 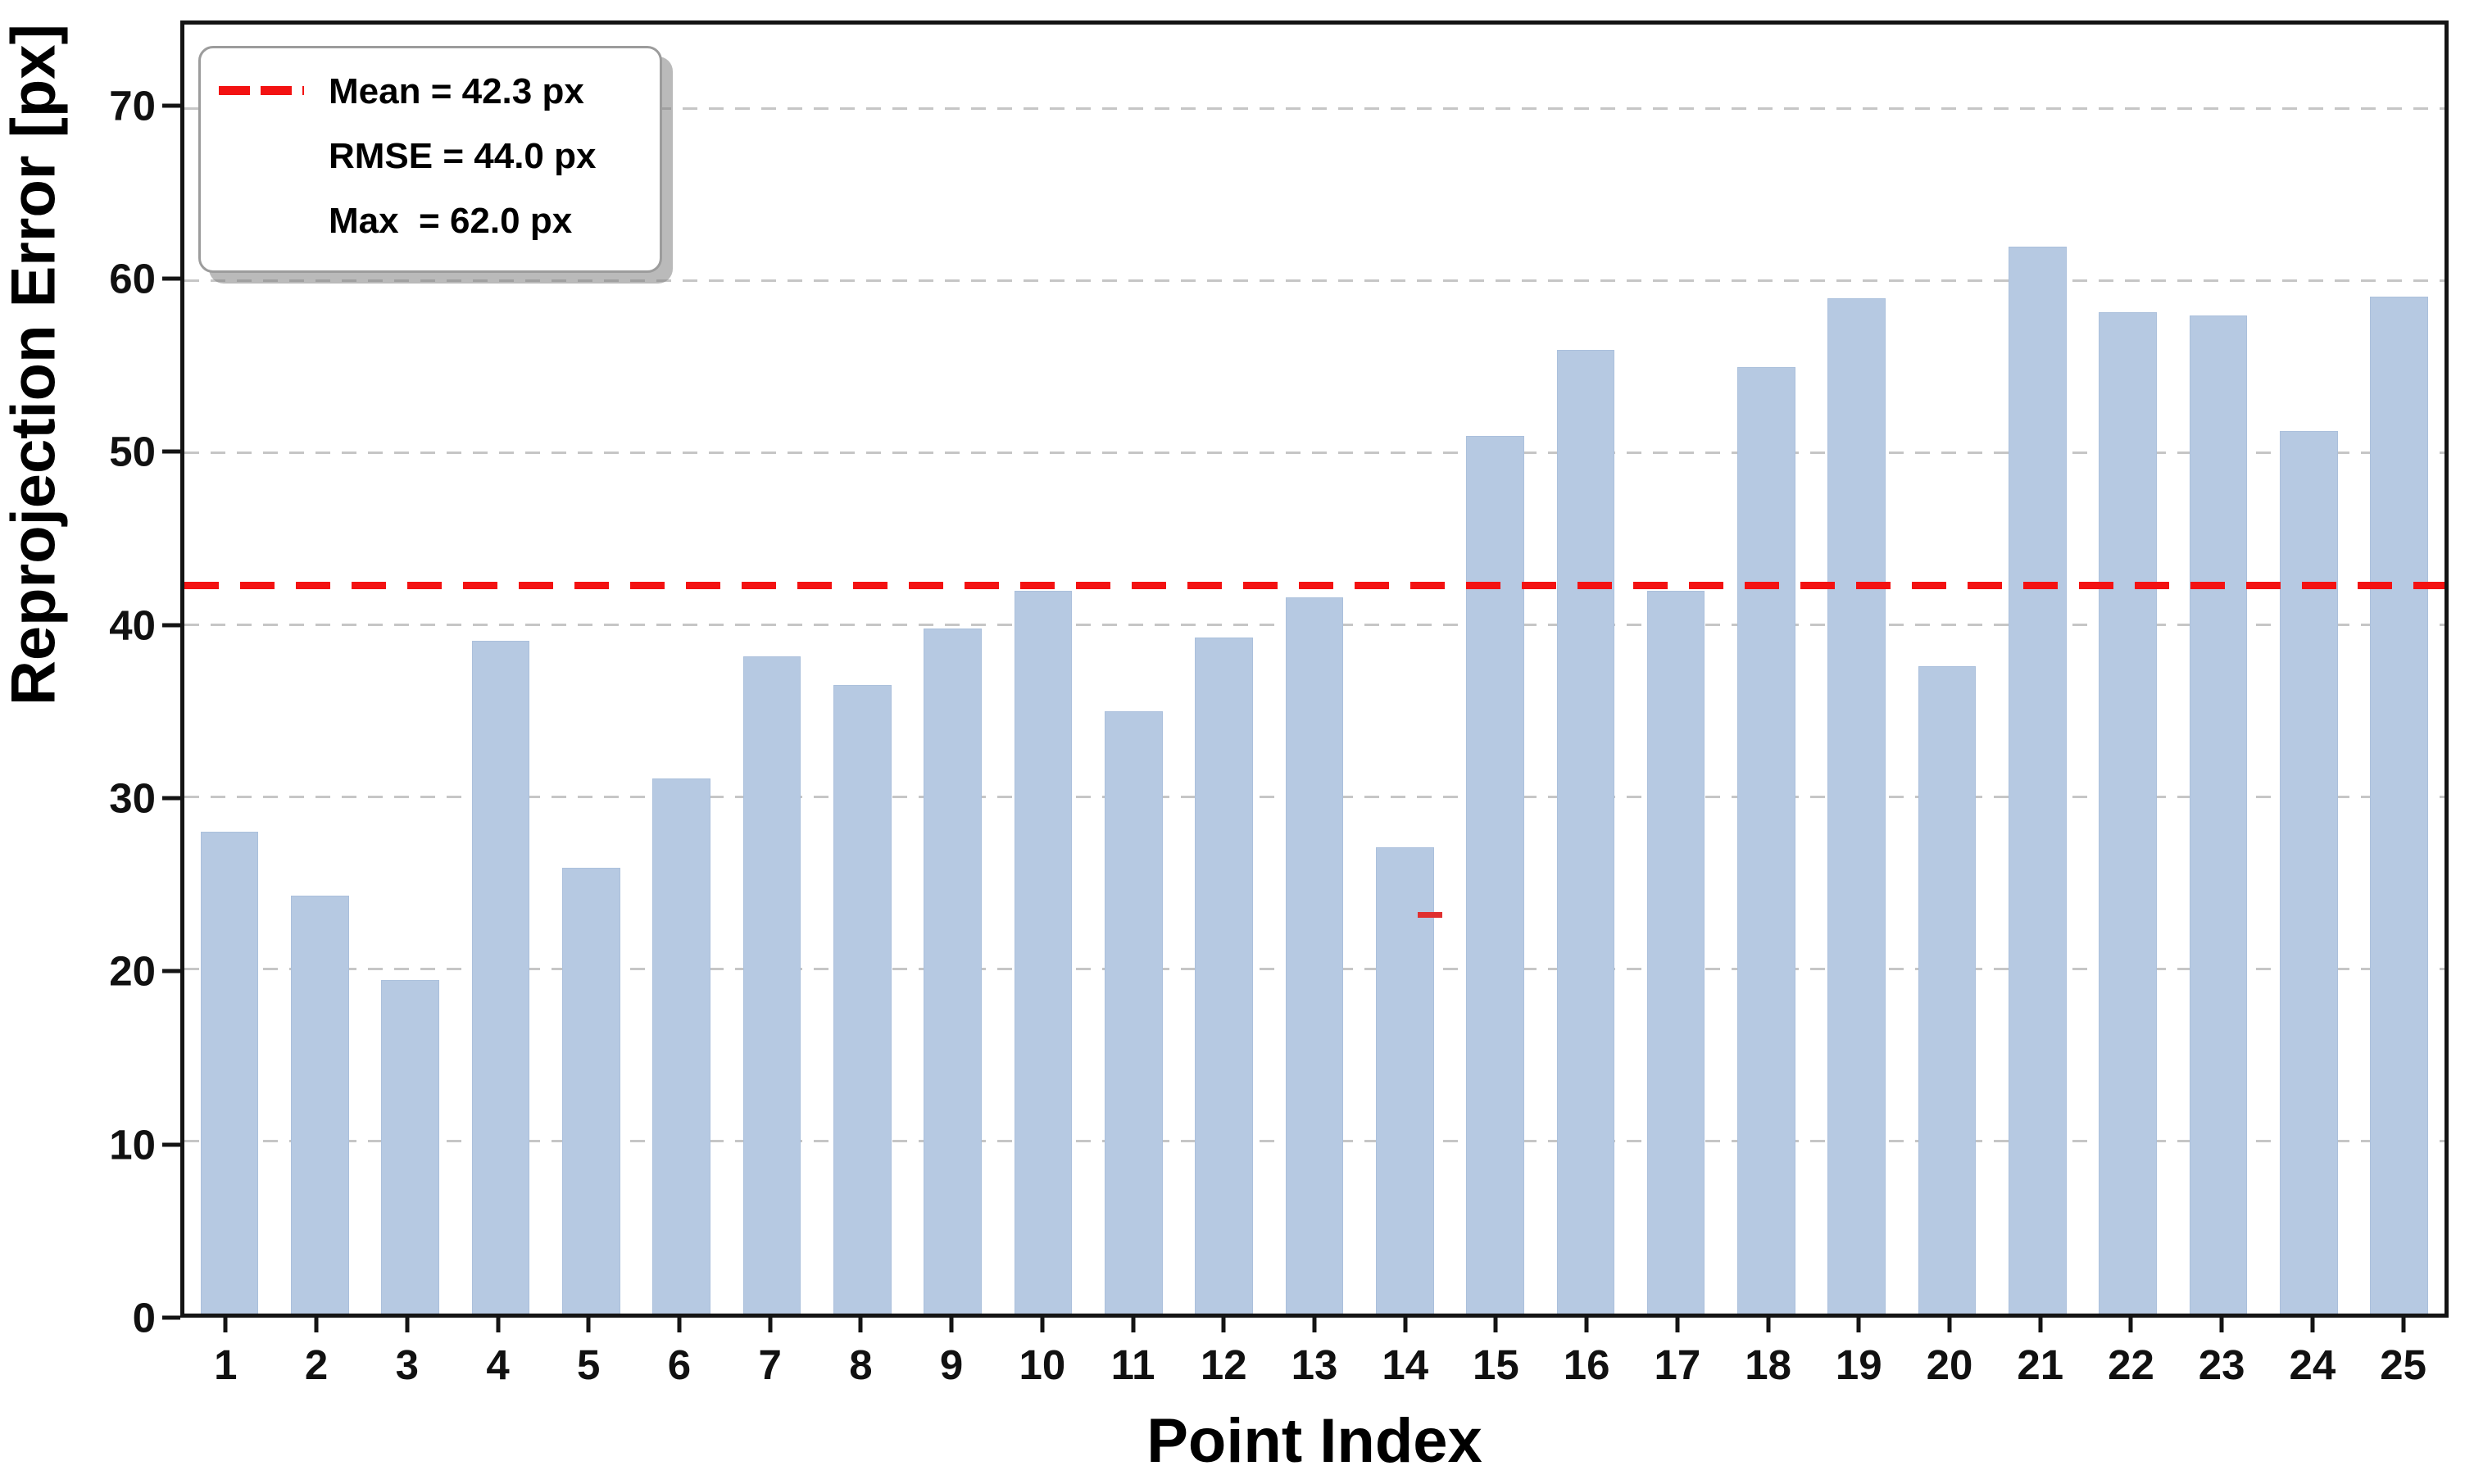 What do you see at coordinates (406, 1363) in the screenshot?
I see `x-slot-3: 3` at bounding box center [406, 1363].